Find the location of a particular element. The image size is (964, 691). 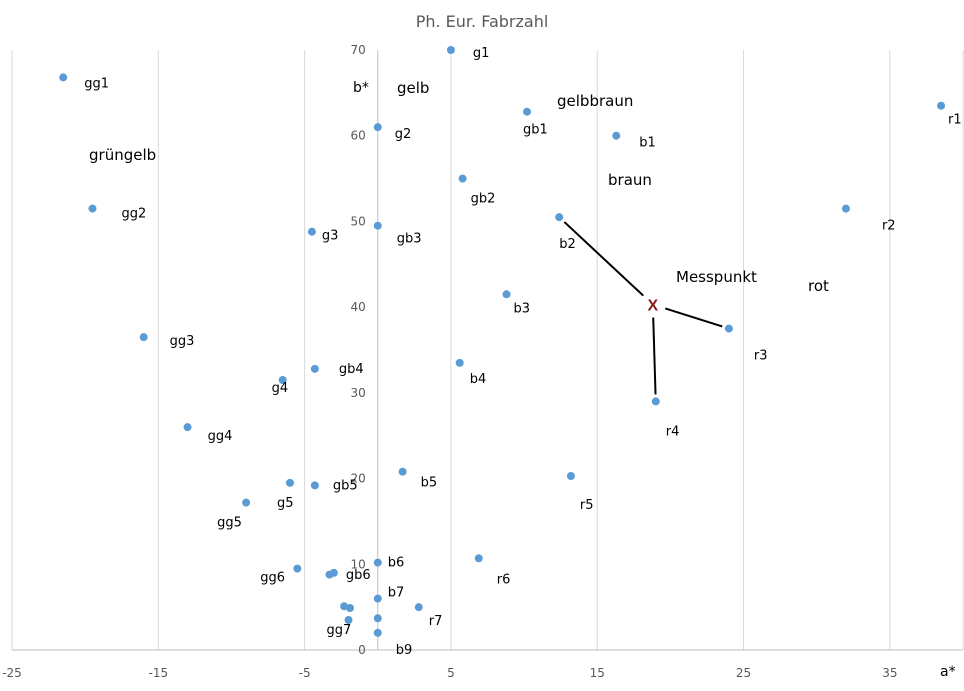

point-label-gb2: gb2 is located at coordinates (483, 199).